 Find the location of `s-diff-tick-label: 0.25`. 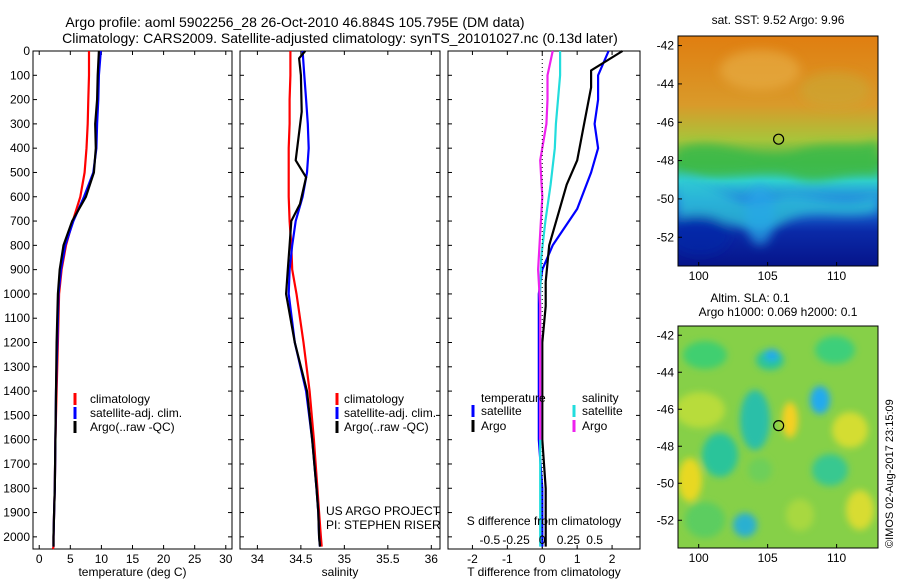

s-diff-tick-label: 0.25 is located at coordinates (569, 540).